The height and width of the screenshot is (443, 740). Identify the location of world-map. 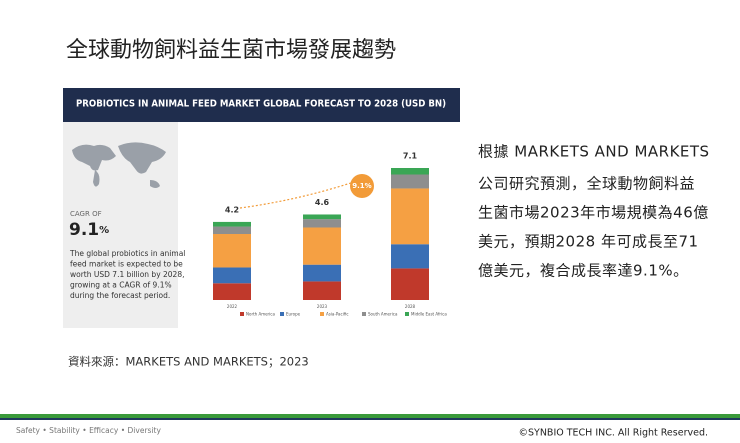
(119, 165).